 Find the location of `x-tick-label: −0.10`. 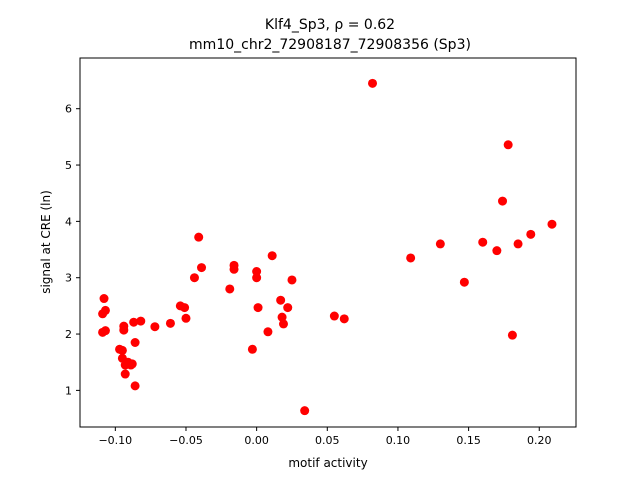

x-tick-label: −0.10 is located at coordinates (115, 440).